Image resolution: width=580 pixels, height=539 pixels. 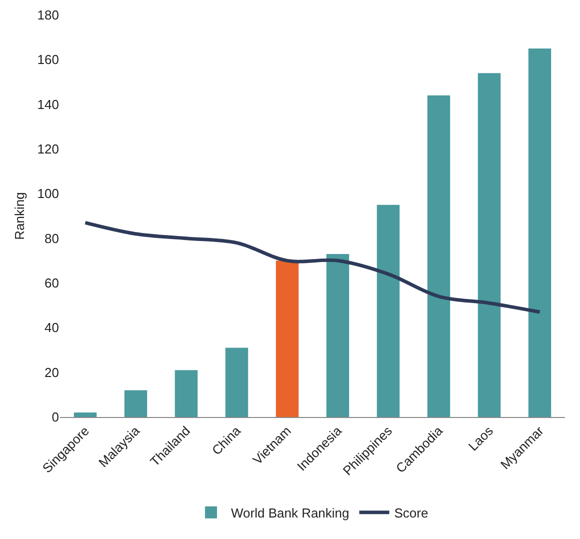 What do you see at coordinates (19, 216) in the screenshot?
I see `y-axis-title: Ranking` at bounding box center [19, 216].